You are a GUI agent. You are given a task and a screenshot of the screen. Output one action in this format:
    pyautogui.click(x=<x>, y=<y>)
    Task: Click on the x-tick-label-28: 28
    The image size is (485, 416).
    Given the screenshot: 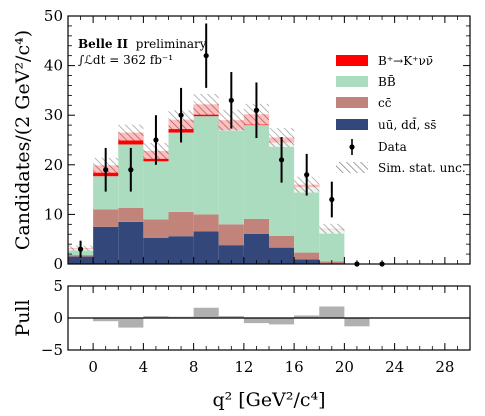 What is the action you would take?
    pyautogui.click(x=444, y=367)
    